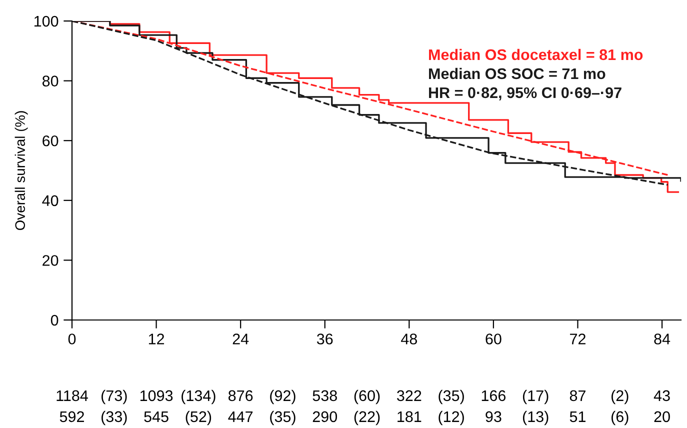  What do you see at coordinates (324, 396) in the screenshot?
I see `text: 538` at bounding box center [324, 396].